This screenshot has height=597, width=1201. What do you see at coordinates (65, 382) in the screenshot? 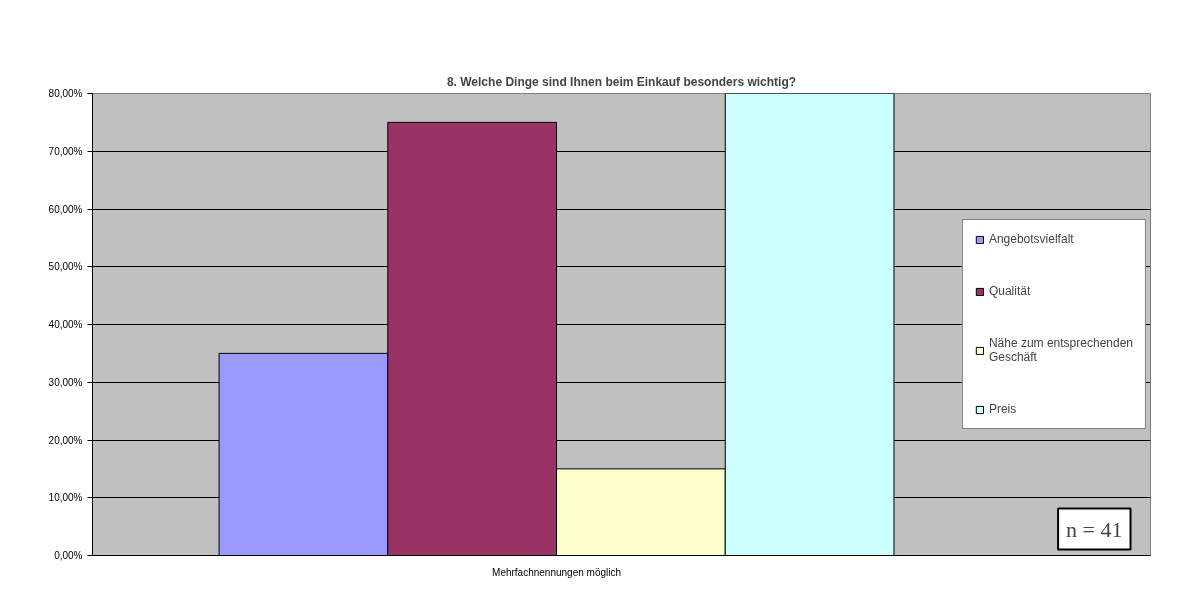
I see `y-tick-label: 30,00%` at bounding box center [65, 382].